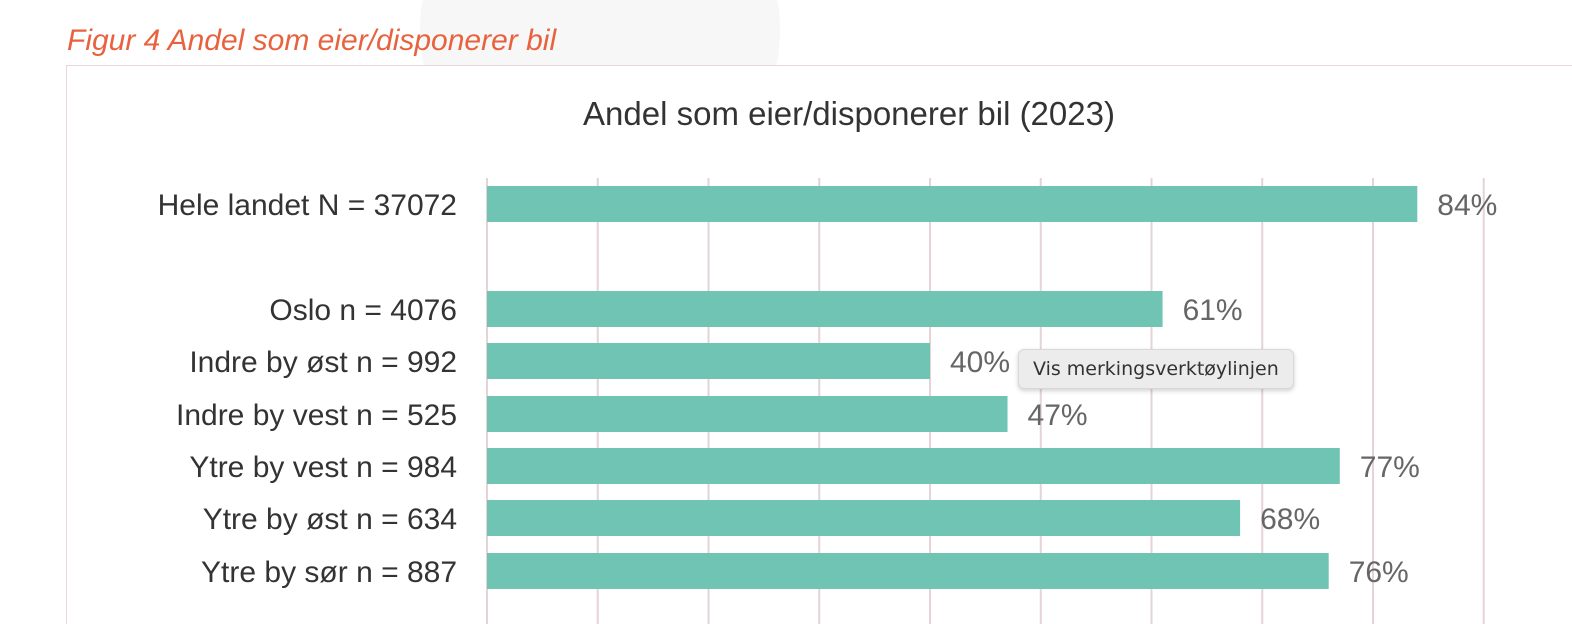 The height and width of the screenshot is (624, 1572). What do you see at coordinates (316, 415) in the screenshot?
I see `category-label-3: Indre by vest n = 525` at bounding box center [316, 415].